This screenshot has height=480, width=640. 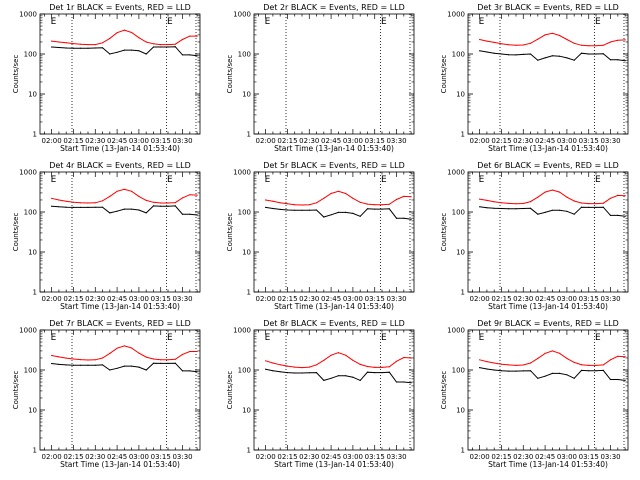 I want to click on x-tick-label: 02:15, so click(x=501, y=141).